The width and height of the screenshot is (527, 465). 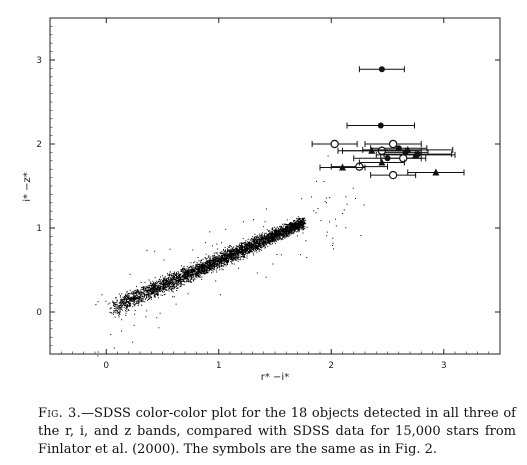 What do you see at coordinates (60, 413) in the screenshot?
I see `figure-label: Fig. 3.` at bounding box center [60, 413].